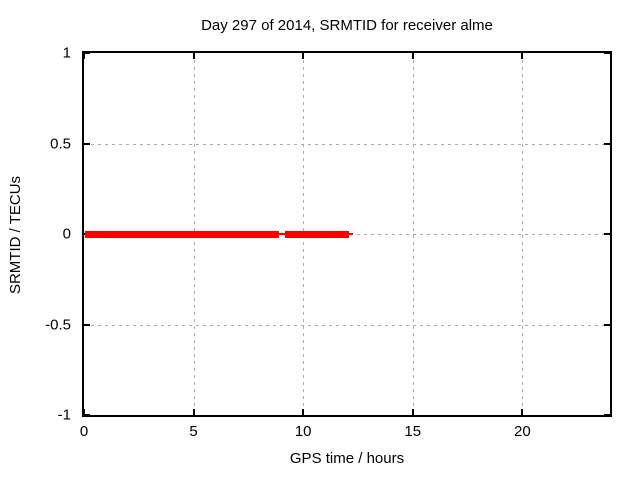 The image size is (640, 480). Describe the element at coordinates (413, 431) in the screenshot. I see `x-tick-label: 15` at that location.